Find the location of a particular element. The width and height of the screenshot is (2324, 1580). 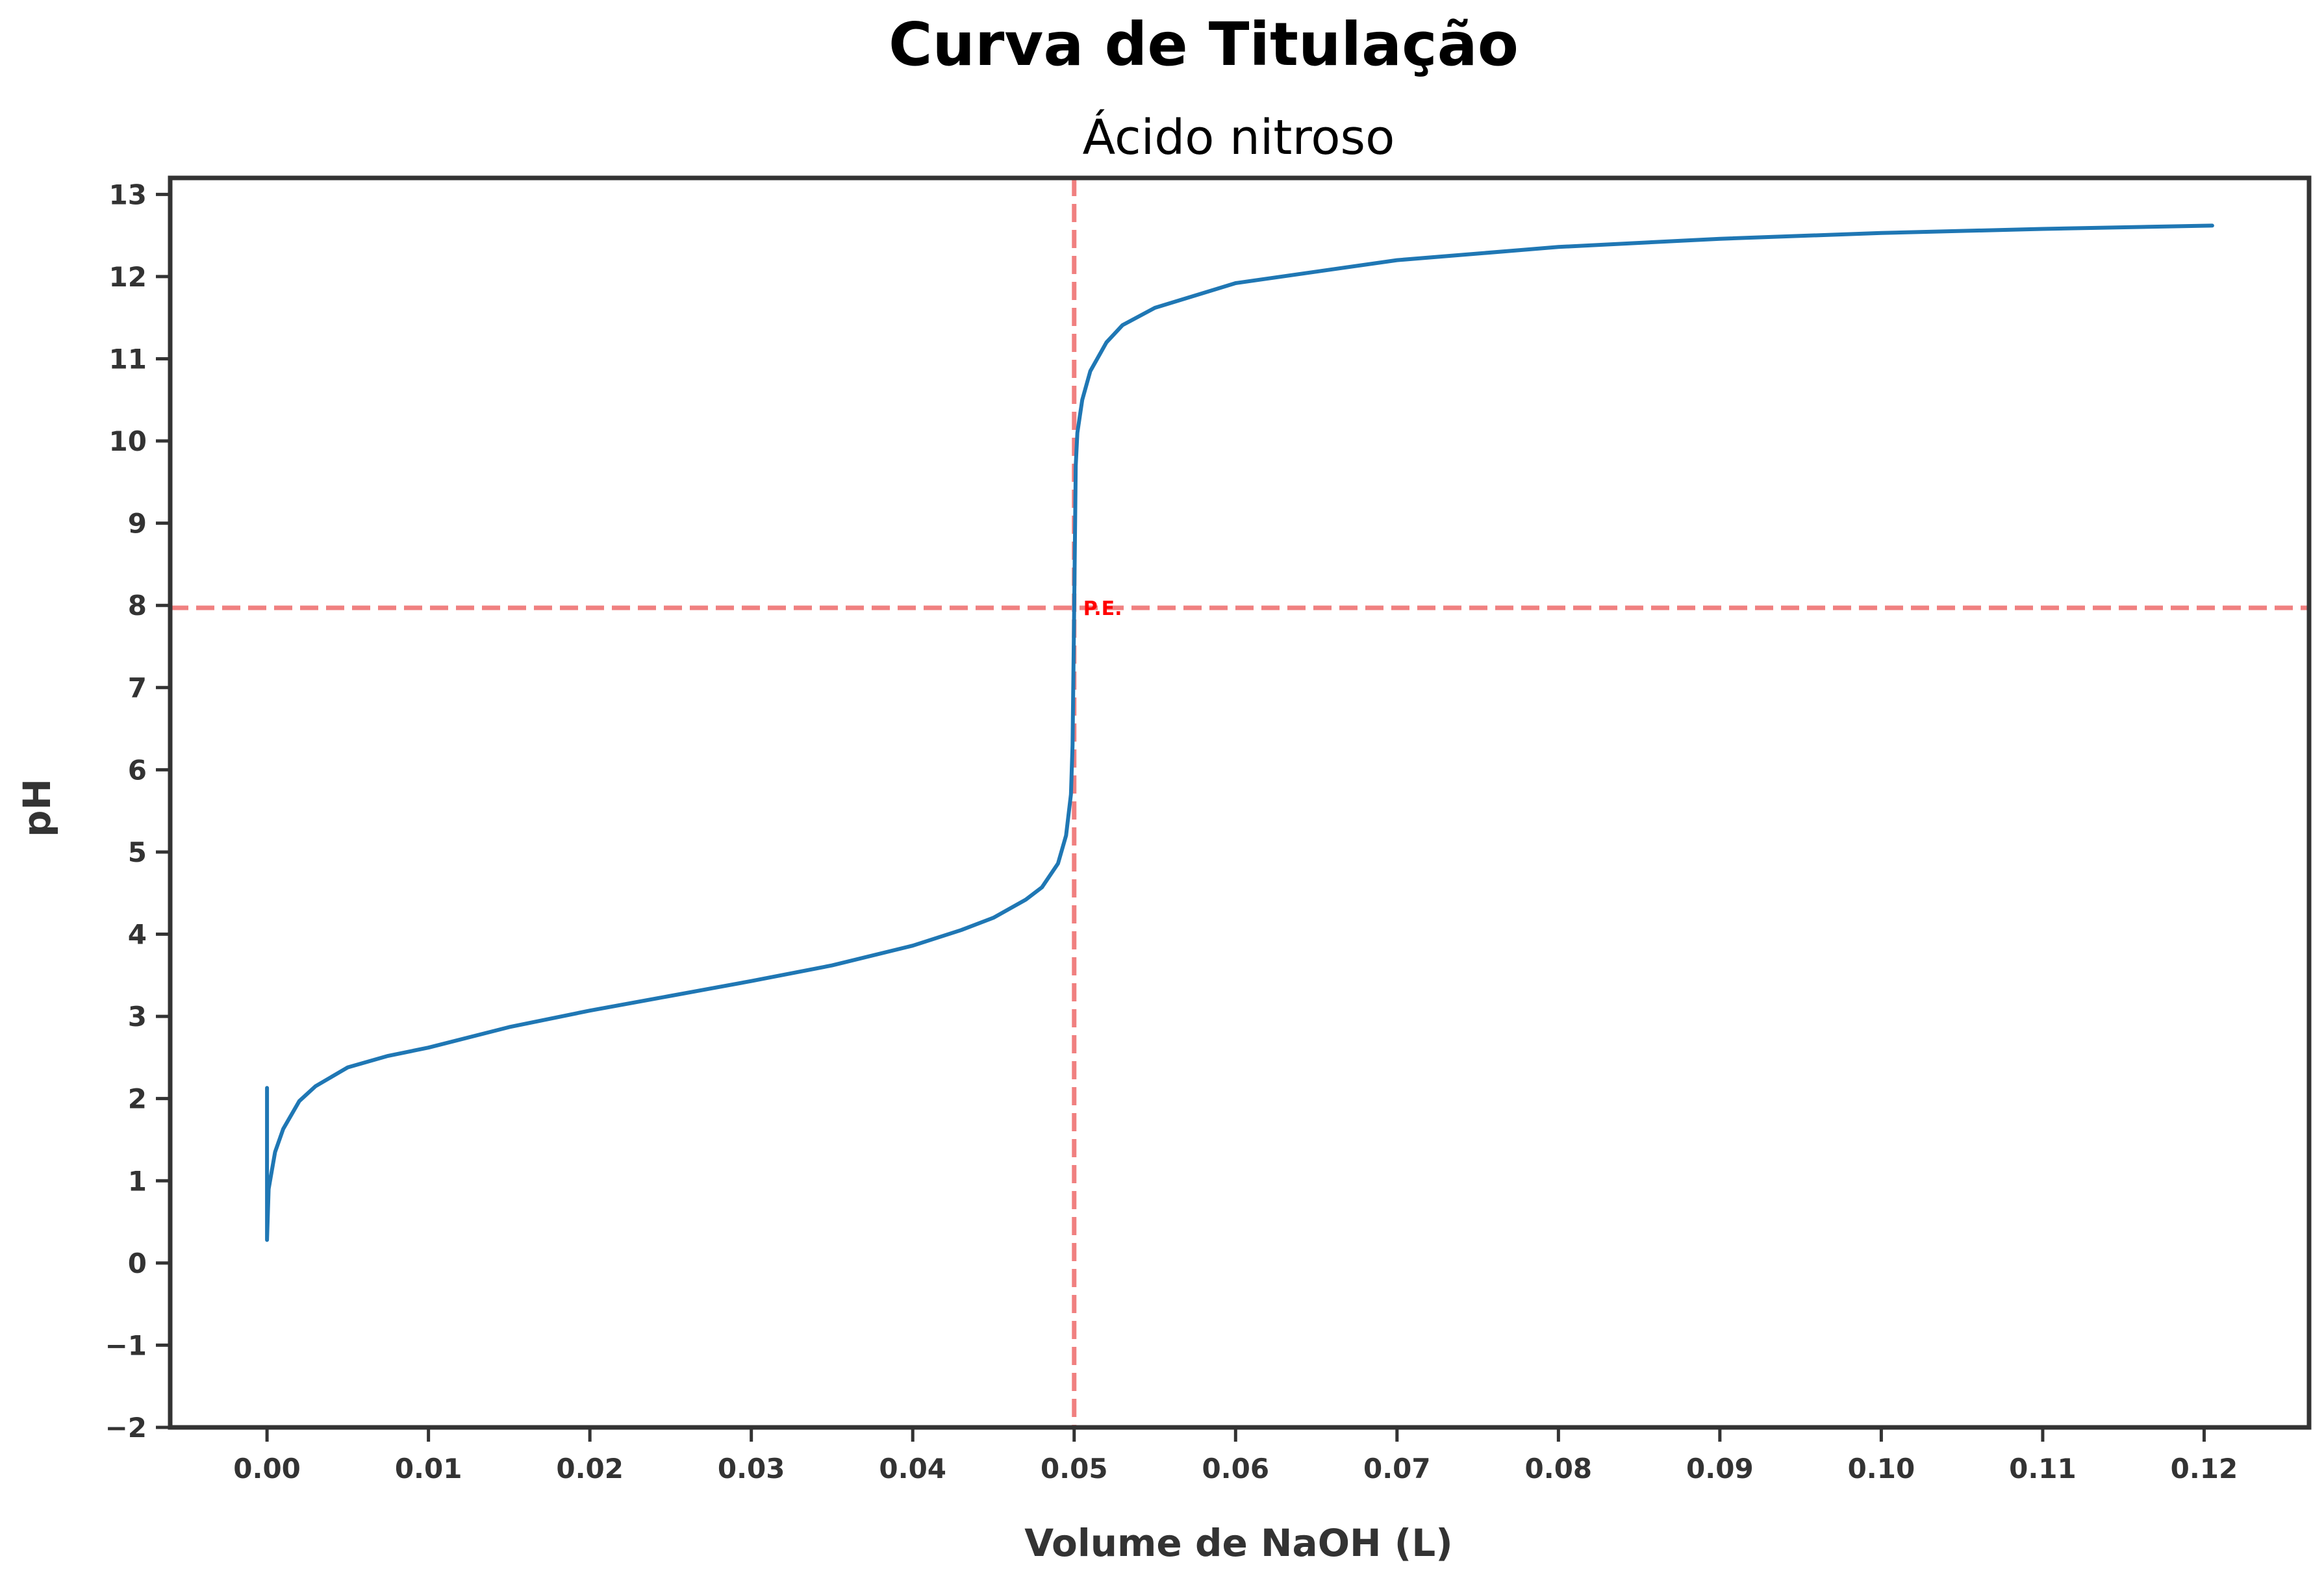

y-tick-label: 0 is located at coordinates (137, 1263).